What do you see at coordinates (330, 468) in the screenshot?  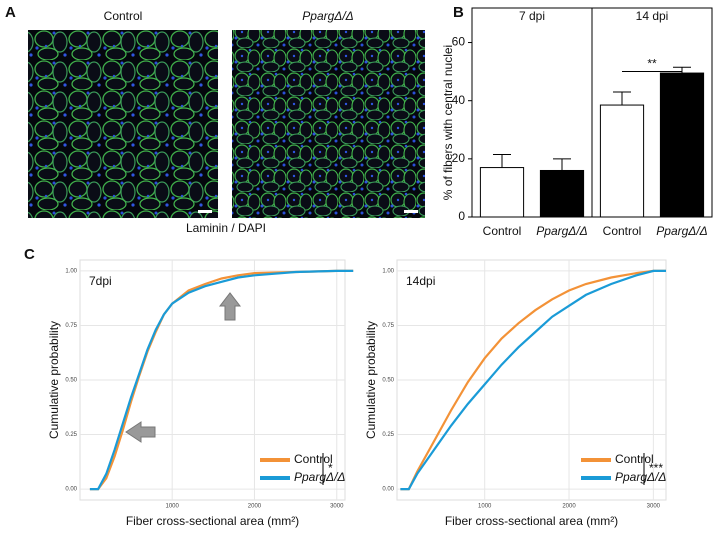 I see `significance: *` at bounding box center [330, 468].